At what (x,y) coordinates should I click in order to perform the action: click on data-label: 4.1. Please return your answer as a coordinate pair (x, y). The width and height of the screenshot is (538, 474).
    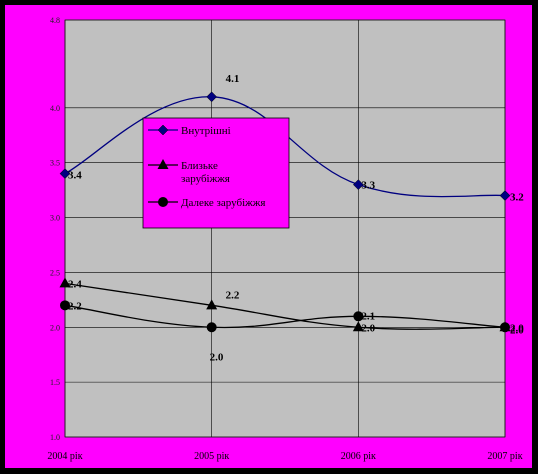
    Looking at the image, I should click on (233, 79).